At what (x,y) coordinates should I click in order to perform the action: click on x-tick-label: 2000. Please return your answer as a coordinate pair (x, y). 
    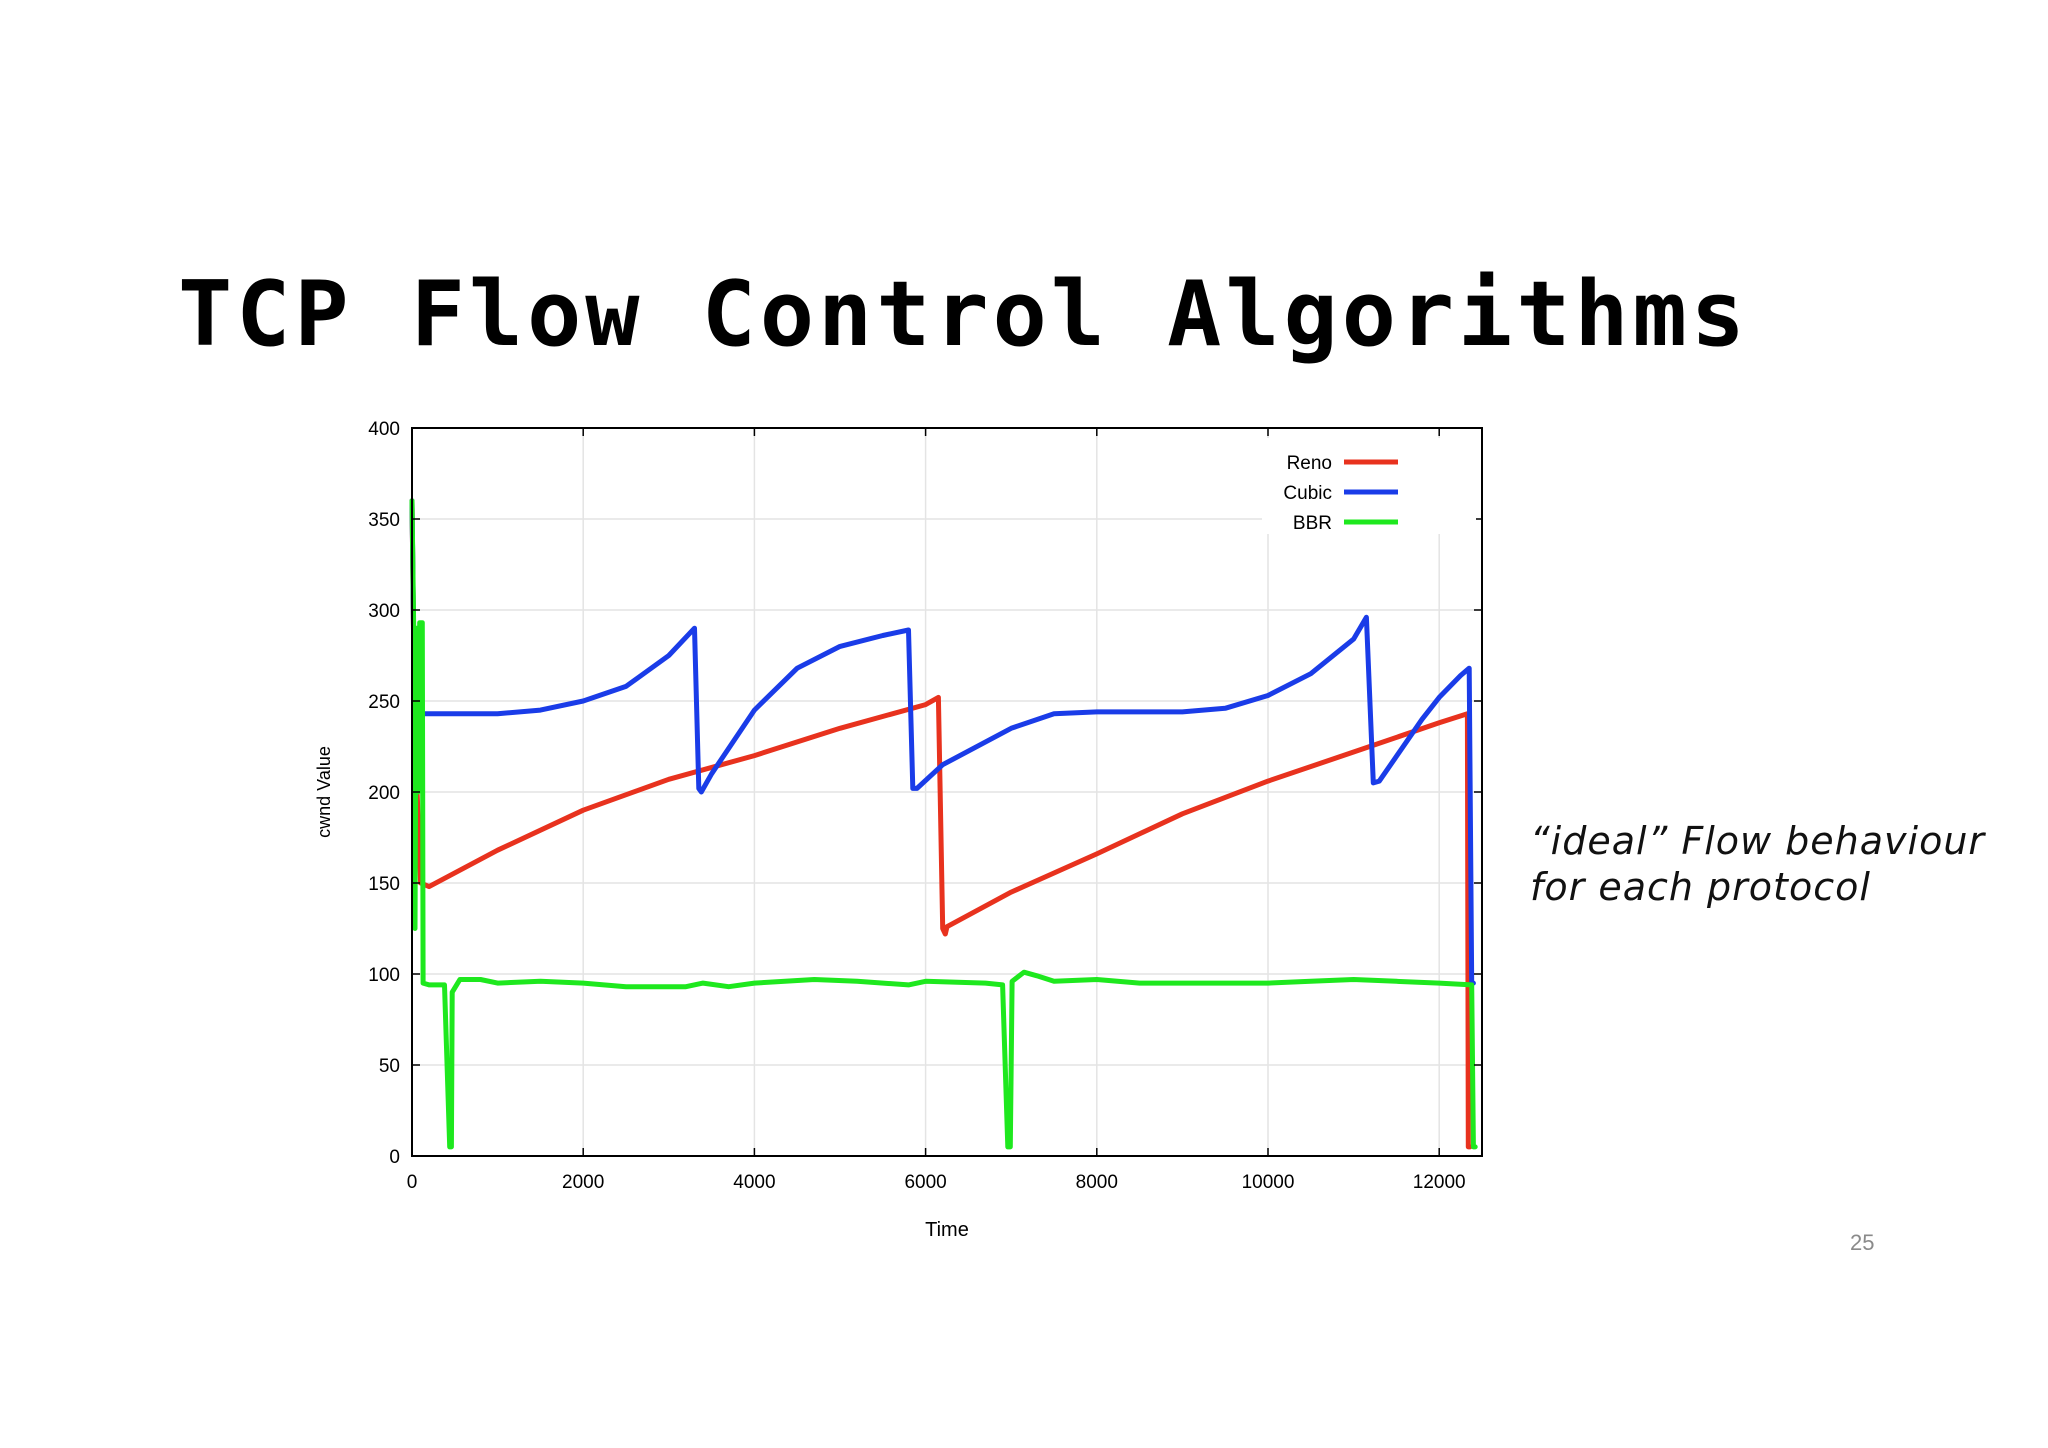
    Looking at the image, I should click on (583, 1182).